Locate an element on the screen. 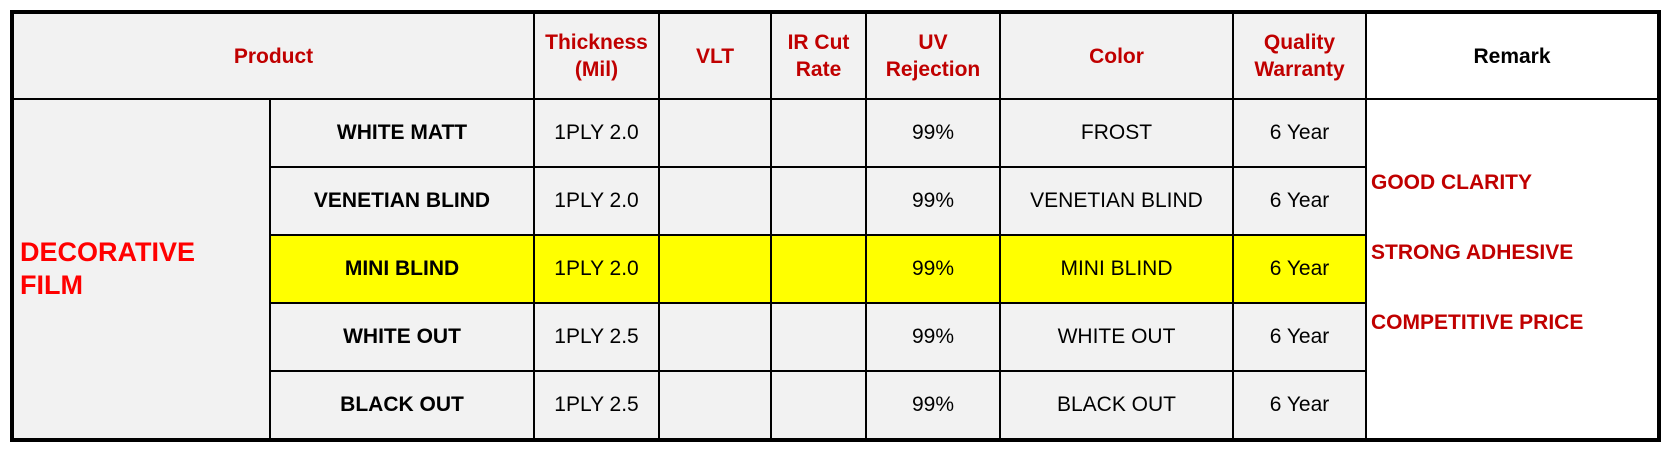  table-row: MINI BLIND 1PLY 2.0 99% MINI BLIND 6 Year is located at coordinates (835, 269).